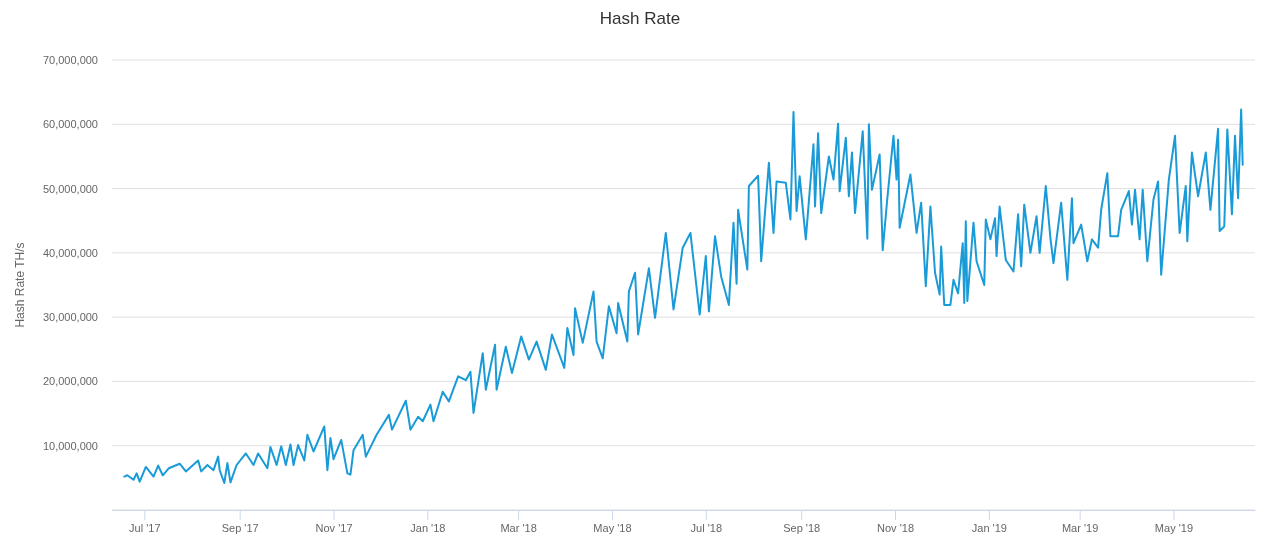 The width and height of the screenshot is (1280, 550). What do you see at coordinates (895, 527) in the screenshot?
I see `x-tick-label: Nov '18` at bounding box center [895, 527].